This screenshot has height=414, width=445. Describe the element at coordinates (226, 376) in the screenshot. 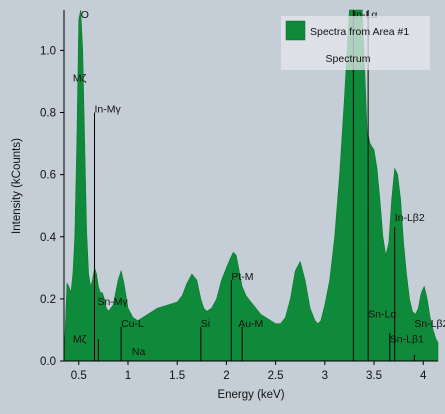

I see `x-tick-label-3: 2` at that location.